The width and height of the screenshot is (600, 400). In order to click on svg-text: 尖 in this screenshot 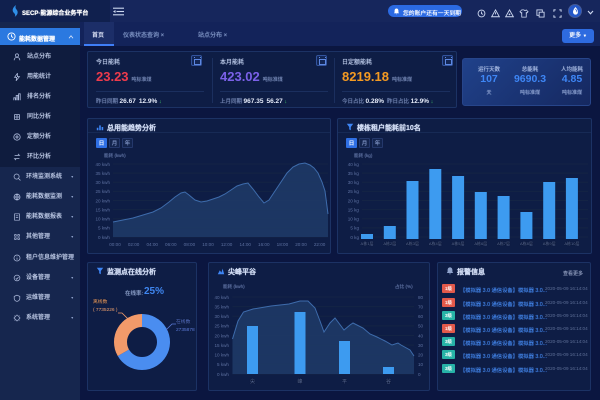, I will do `click(252, 381)`.